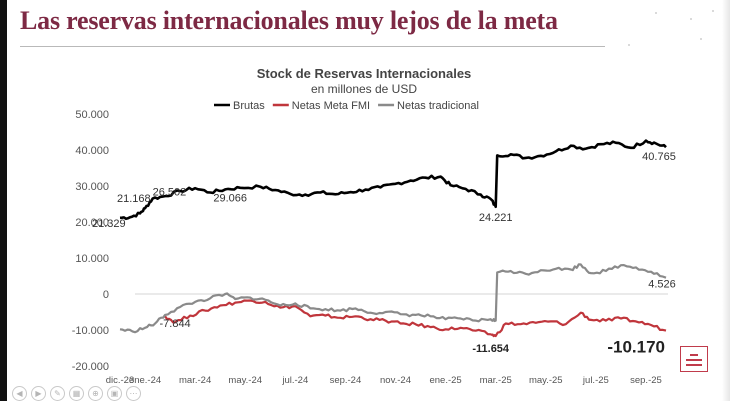 The height and width of the screenshot is (401, 730). I want to click on data-label: 26.502, so click(170, 193).